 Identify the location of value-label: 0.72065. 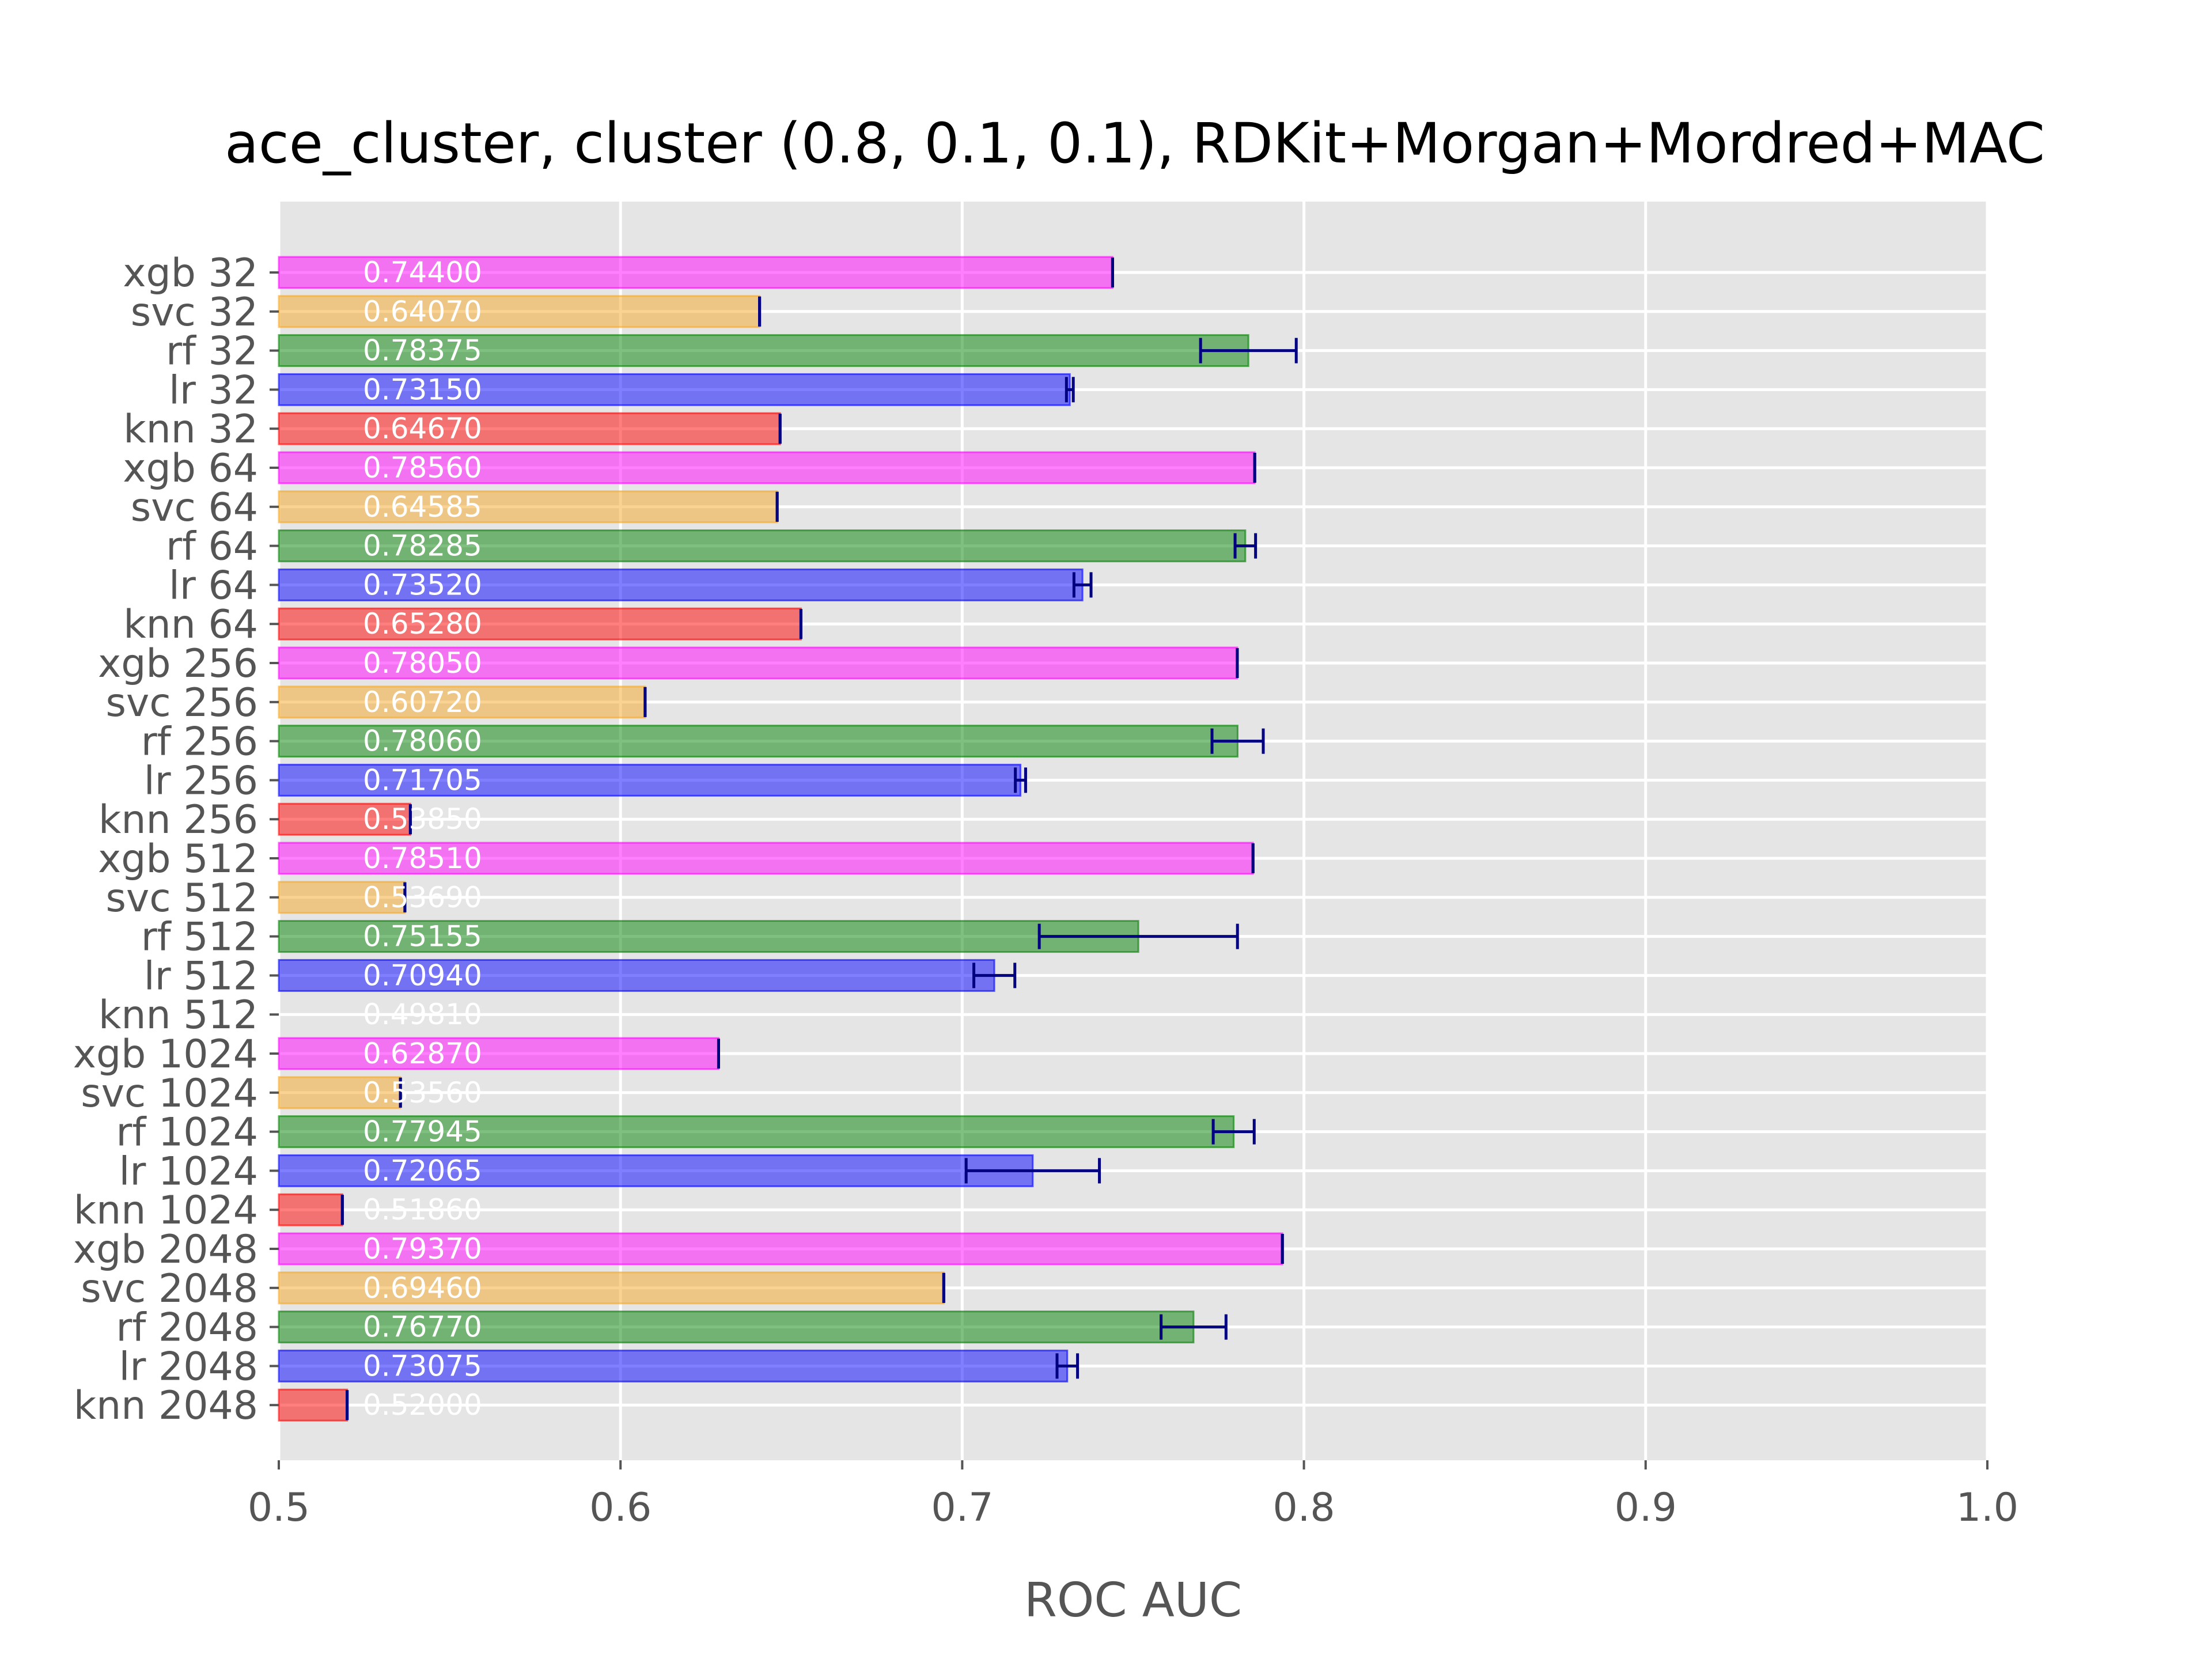
(422, 1170).